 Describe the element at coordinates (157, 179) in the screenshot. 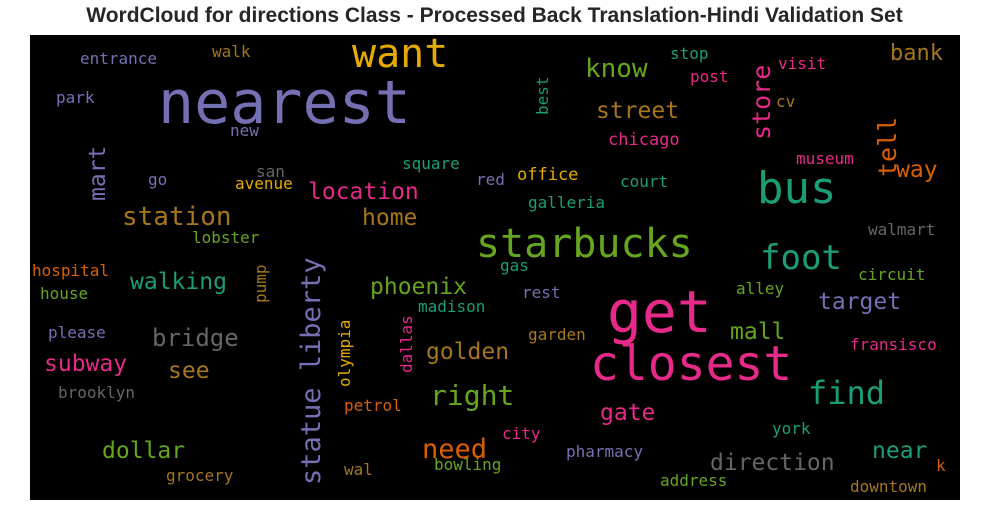

I see `word-go: go` at that location.